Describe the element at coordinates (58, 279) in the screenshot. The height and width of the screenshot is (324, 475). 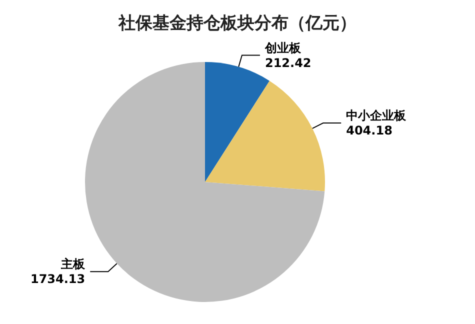
I see `data-label: 1734.13` at that location.